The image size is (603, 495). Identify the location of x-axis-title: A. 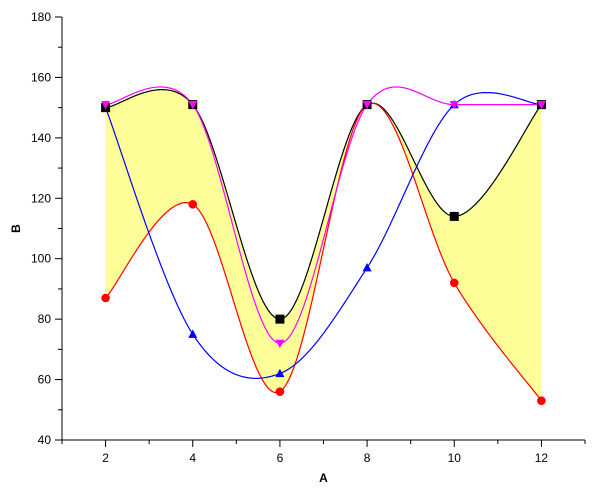
(323, 478).